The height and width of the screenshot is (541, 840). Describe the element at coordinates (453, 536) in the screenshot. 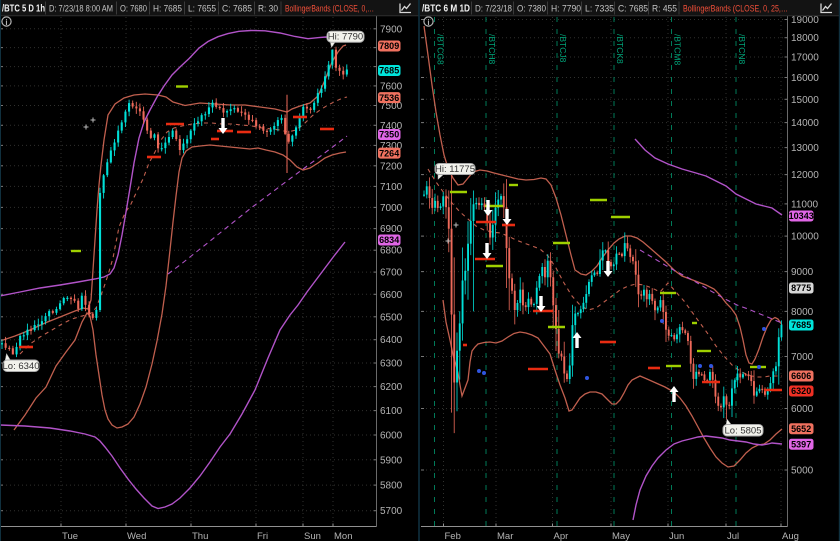

I see `svg-text: Feb` at that location.